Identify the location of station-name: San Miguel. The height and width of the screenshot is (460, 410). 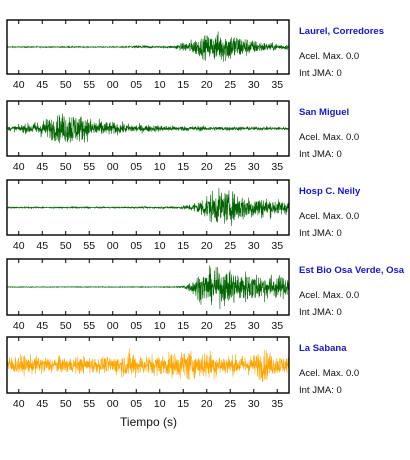
(324, 112).